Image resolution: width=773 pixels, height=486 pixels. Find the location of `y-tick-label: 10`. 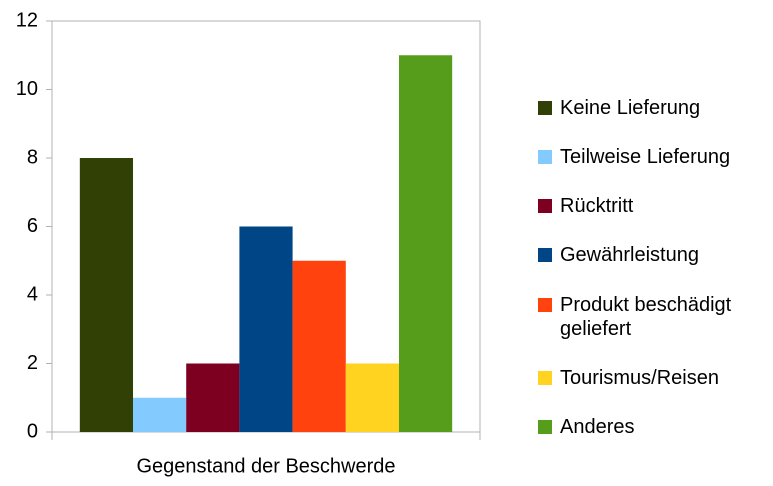

y-tick-label: 10 is located at coordinates (27, 89).